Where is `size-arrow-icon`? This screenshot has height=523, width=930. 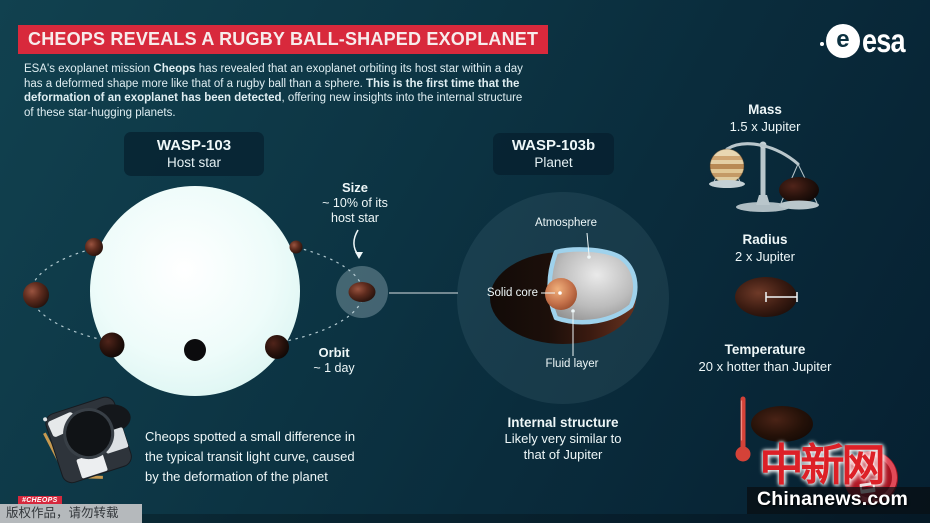
size-arrow-icon is located at coordinates (358, 244).